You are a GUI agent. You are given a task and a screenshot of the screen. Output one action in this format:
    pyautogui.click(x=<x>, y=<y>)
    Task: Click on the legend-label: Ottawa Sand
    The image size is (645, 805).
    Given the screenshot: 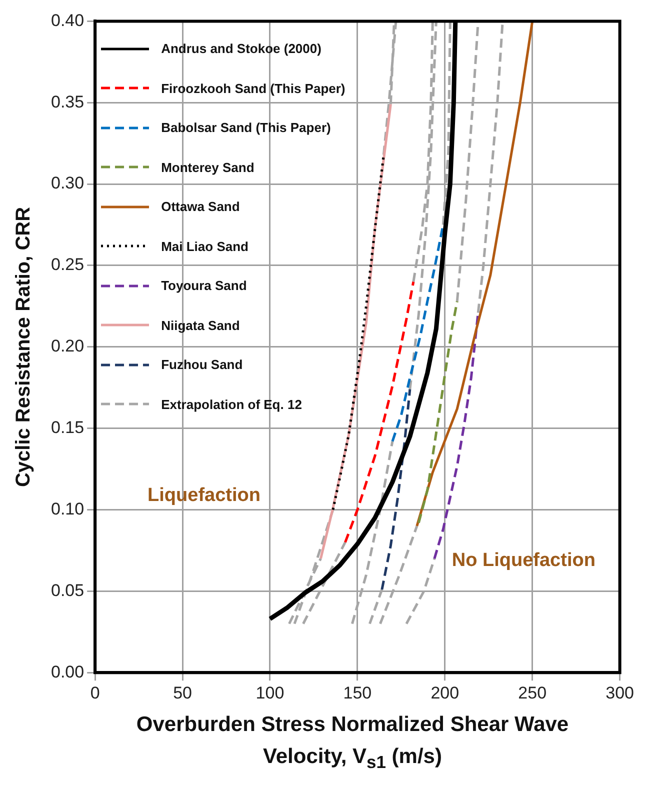 What is the action you would take?
    pyautogui.click(x=200, y=206)
    